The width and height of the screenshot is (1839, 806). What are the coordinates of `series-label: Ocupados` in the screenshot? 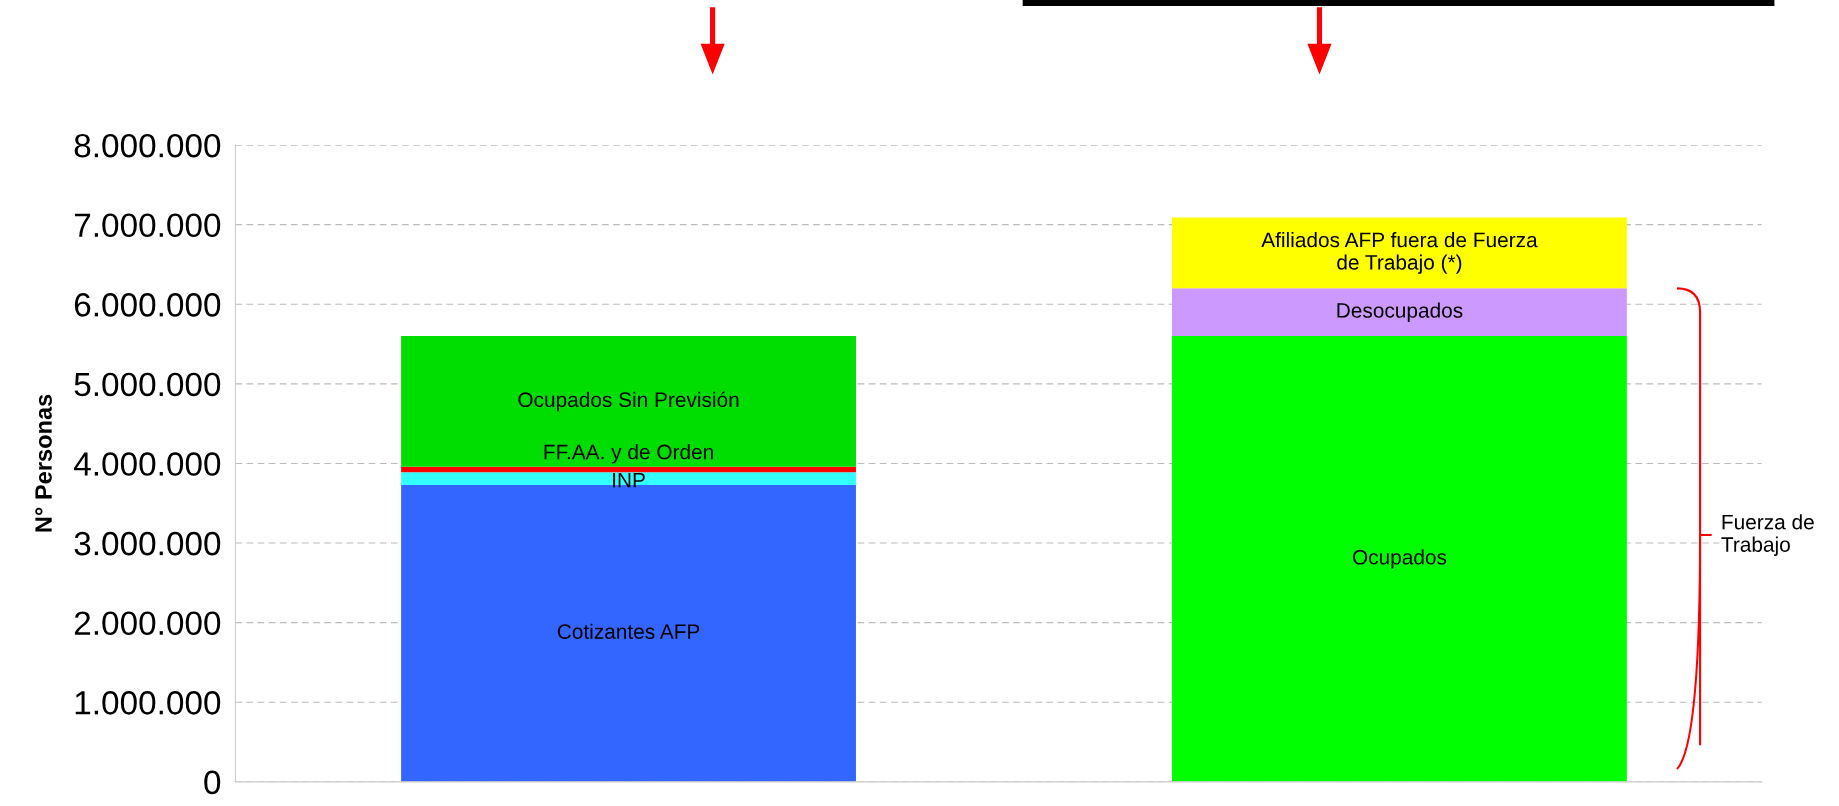 It's located at (1399, 559).